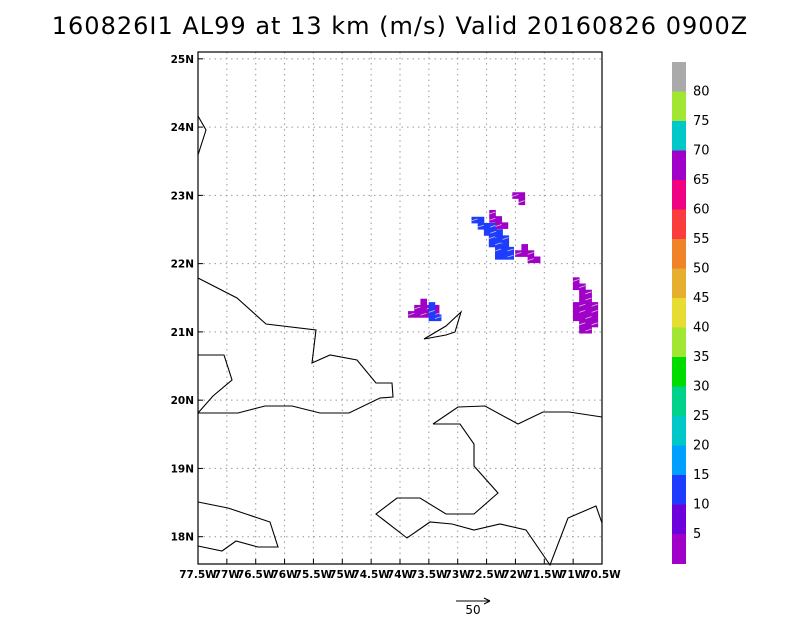 The width and height of the screenshot is (800, 618). Describe the element at coordinates (701, 180) in the screenshot. I see `colorbar-label: 65` at that location.